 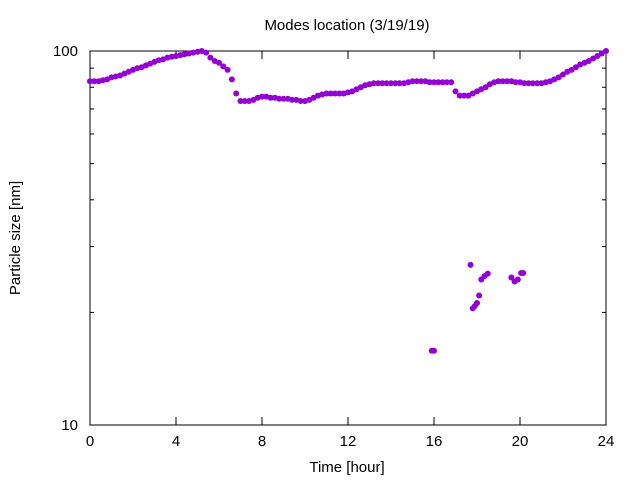 What do you see at coordinates (69, 425) in the screenshot?
I see `y-tick-label: 10` at bounding box center [69, 425].